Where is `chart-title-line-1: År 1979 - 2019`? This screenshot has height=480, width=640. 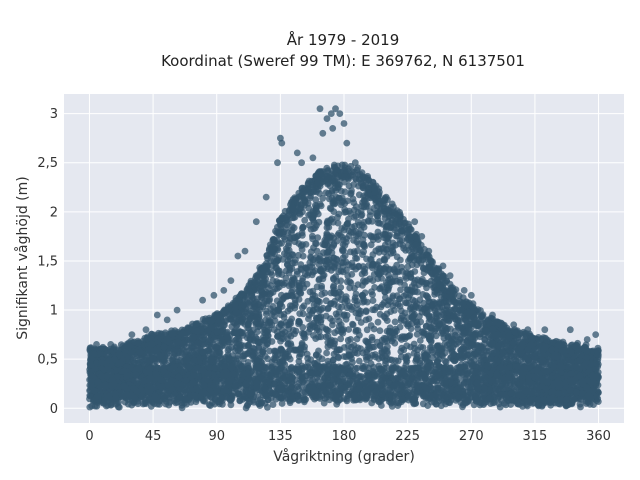 chart-title-line-1: År 1979 - 2019 is located at coordinates (343, 39).